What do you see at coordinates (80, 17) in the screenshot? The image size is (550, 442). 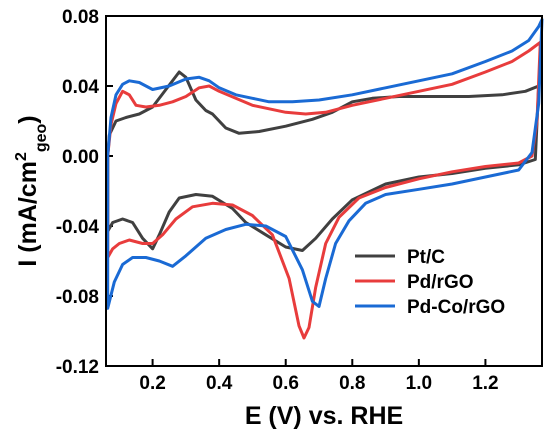 I see `y-tick-label: 0.08` at bounding box center [80, 17].